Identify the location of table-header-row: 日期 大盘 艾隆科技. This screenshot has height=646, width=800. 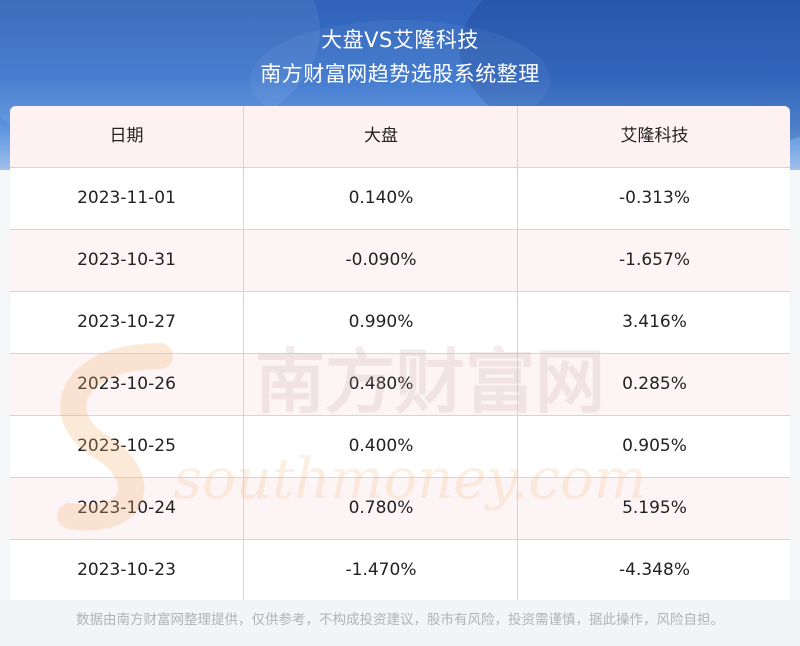
(400, 137).